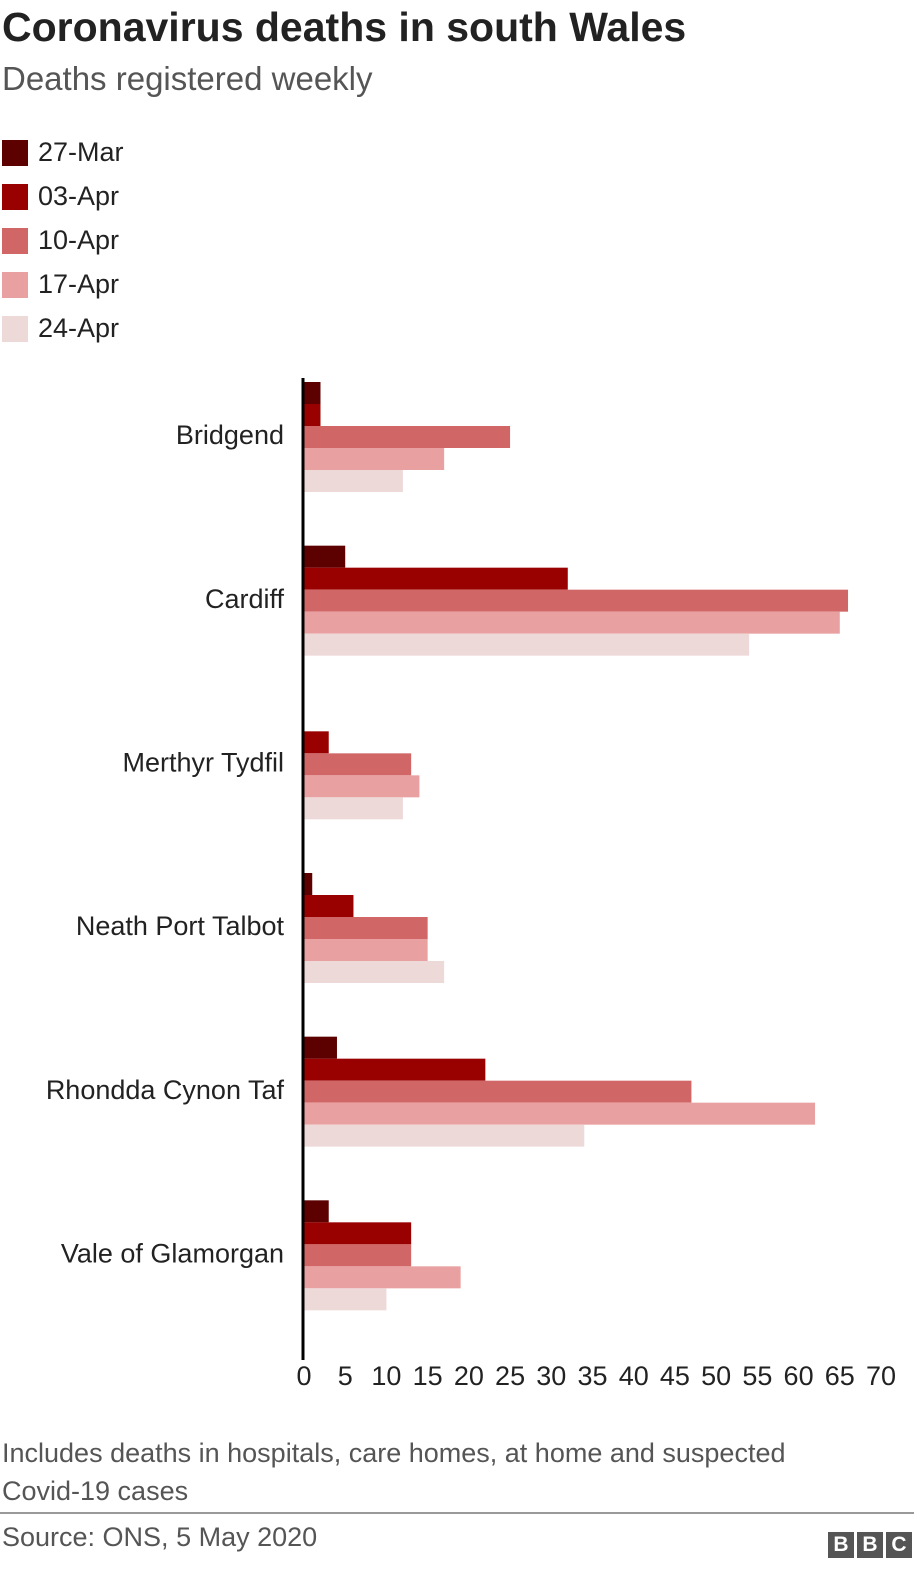 This screenshot has height=1578, width=920. Describe the element at coordinates (510, 1376) in the screenshot. I see `x-tick-label: 25` at that location.